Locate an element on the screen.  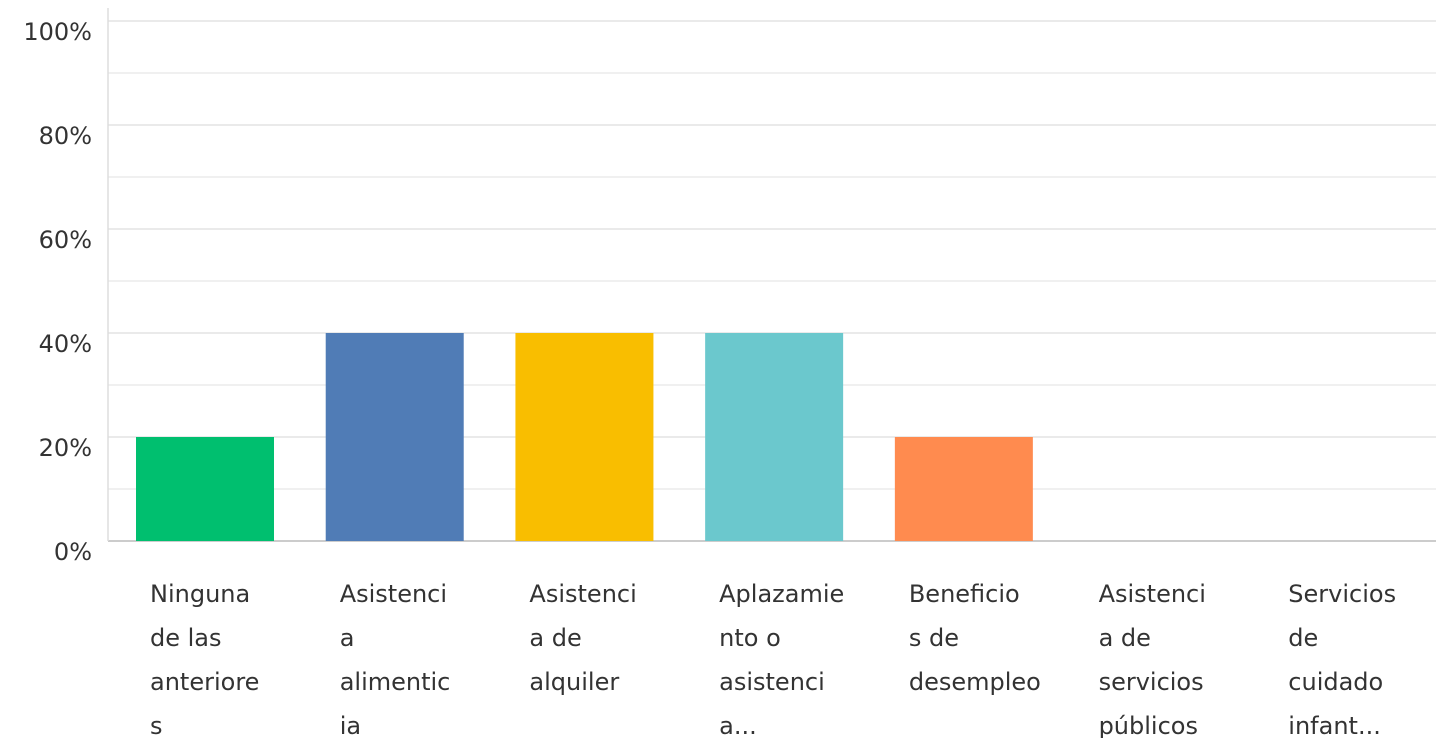
y-tick-label: 0% is located at coordinates (73, 552).